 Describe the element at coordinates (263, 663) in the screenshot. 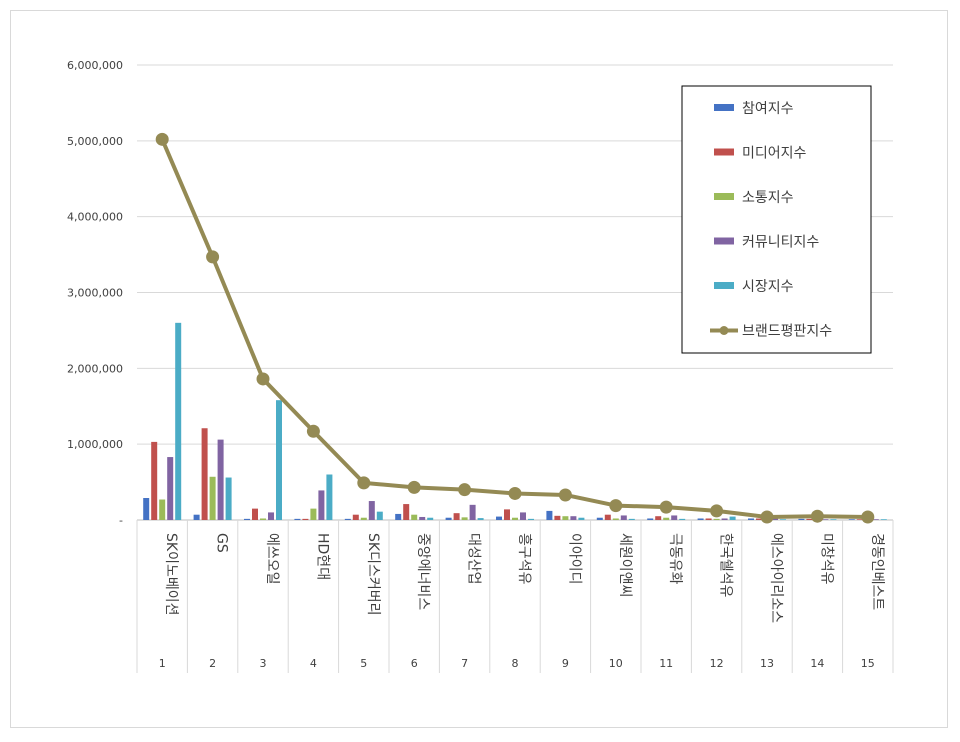

I see `x-rank-label: 3` at that location.